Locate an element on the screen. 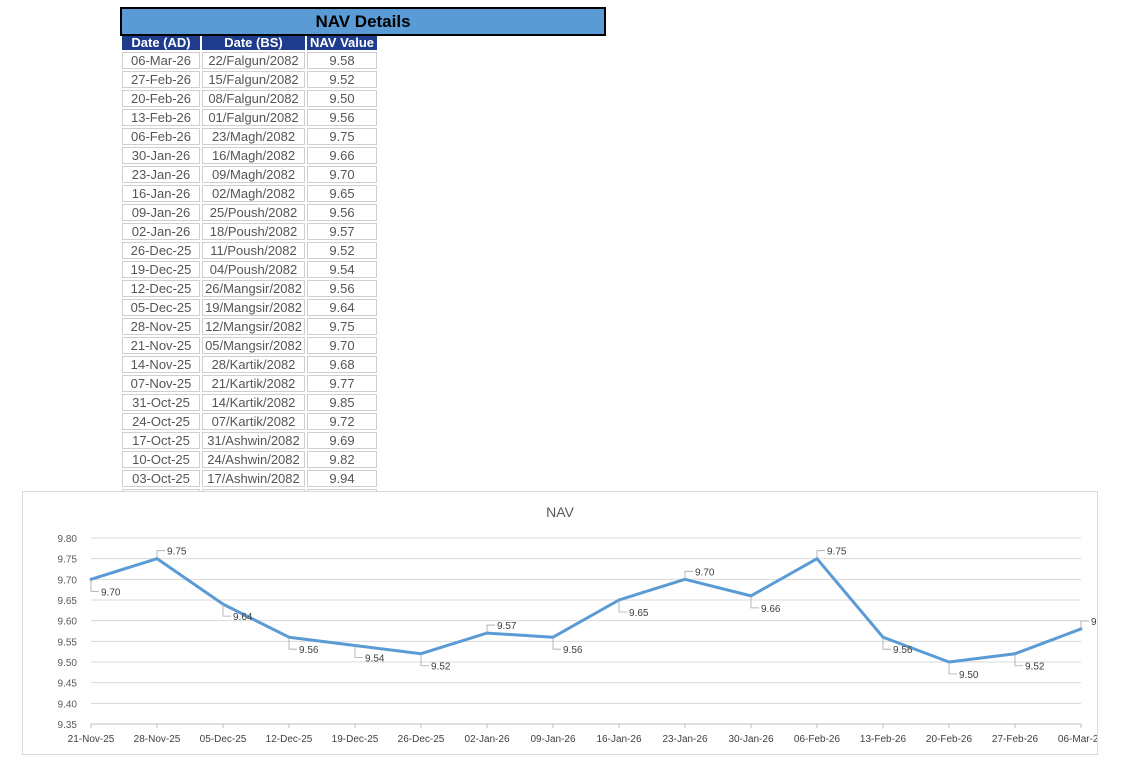  cell-nav-value: 9.50 is located at coordinates (342, 98).